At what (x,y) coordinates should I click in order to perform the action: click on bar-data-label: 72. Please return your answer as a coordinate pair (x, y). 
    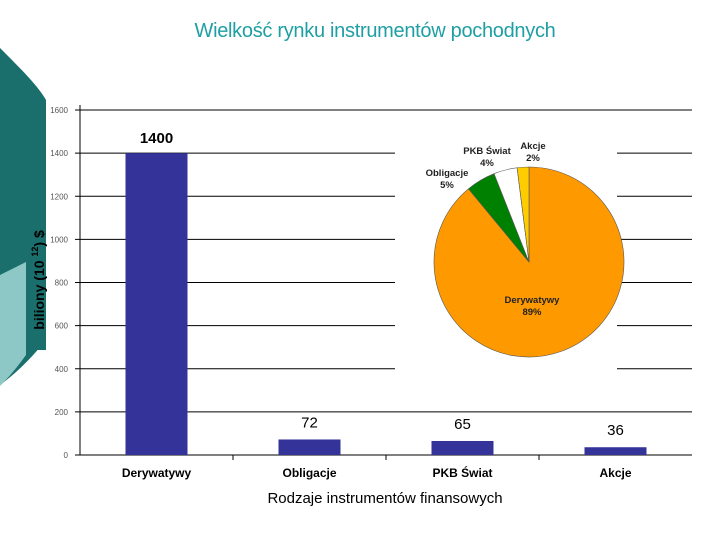
    Looking at the image, I should click on (309, 422).